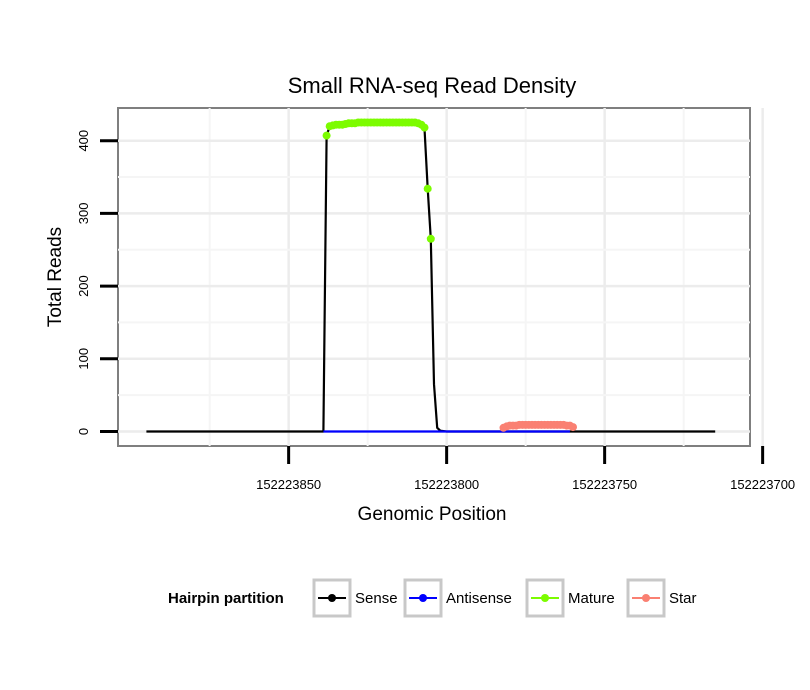 The height and width of the screenshot is (690, 810). What do you see at coordinates (573, 427) in the screenshot?
I see `data-point-star` at bounding box center [573, 427].